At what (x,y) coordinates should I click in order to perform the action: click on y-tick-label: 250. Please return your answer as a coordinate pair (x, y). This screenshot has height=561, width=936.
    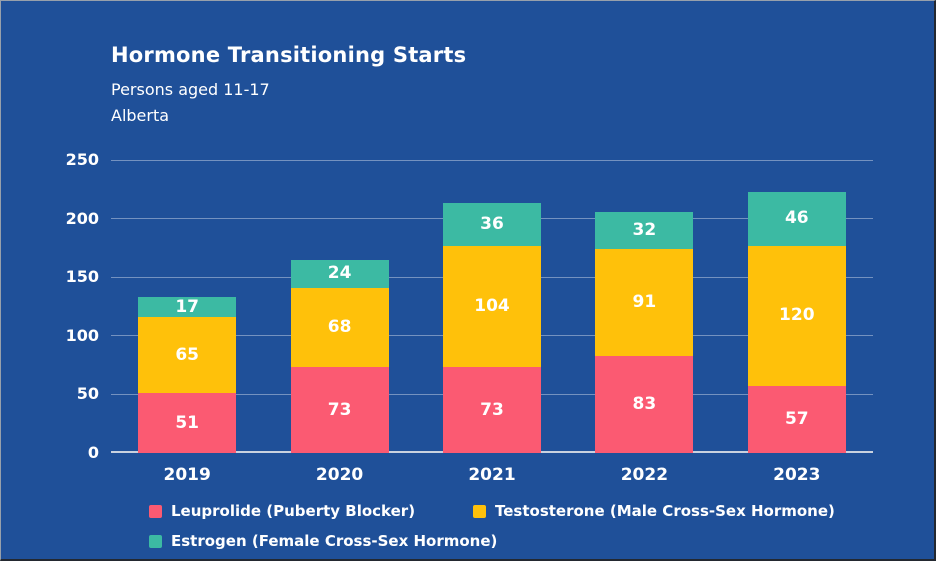
    Looking at the image, I should click on (82, 159).